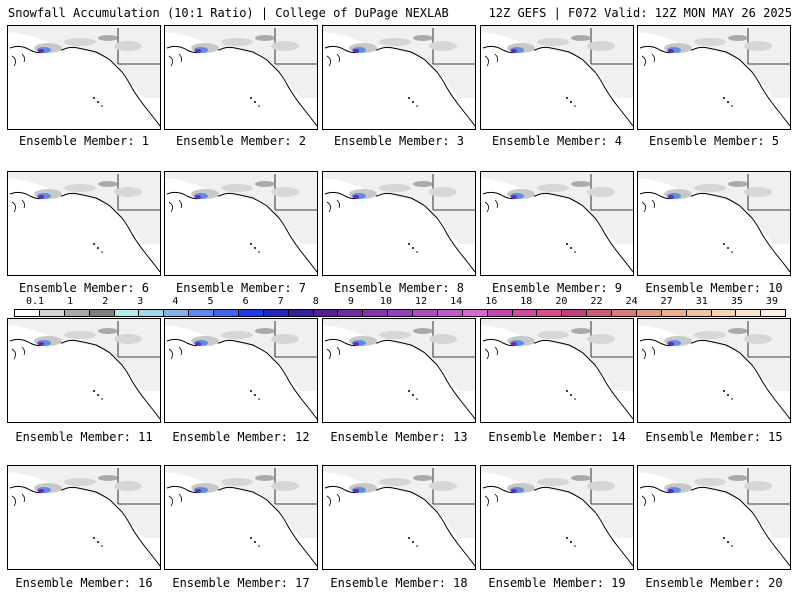 The width and height of the screenshot is (800, 600). Describe the element at coordinates (140, 301) in the screenshot. I see `colorbar-label: 3` at that location.